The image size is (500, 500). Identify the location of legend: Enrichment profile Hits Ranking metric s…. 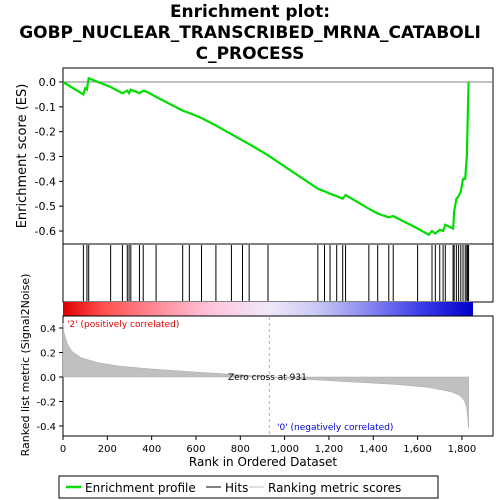
(248, 487).